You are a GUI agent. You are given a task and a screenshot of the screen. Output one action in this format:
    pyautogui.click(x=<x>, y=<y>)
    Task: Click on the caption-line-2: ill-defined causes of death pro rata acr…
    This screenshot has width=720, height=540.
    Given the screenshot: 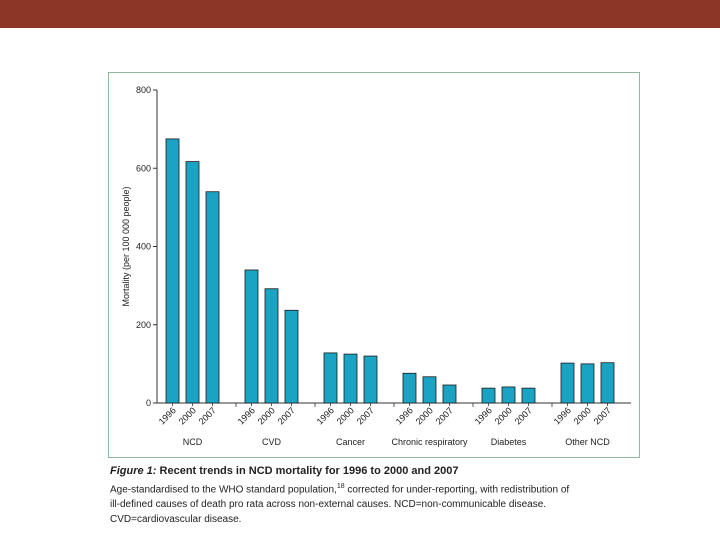 What is the action you would take?
    pyautogui.click(x=328, y=505)
    